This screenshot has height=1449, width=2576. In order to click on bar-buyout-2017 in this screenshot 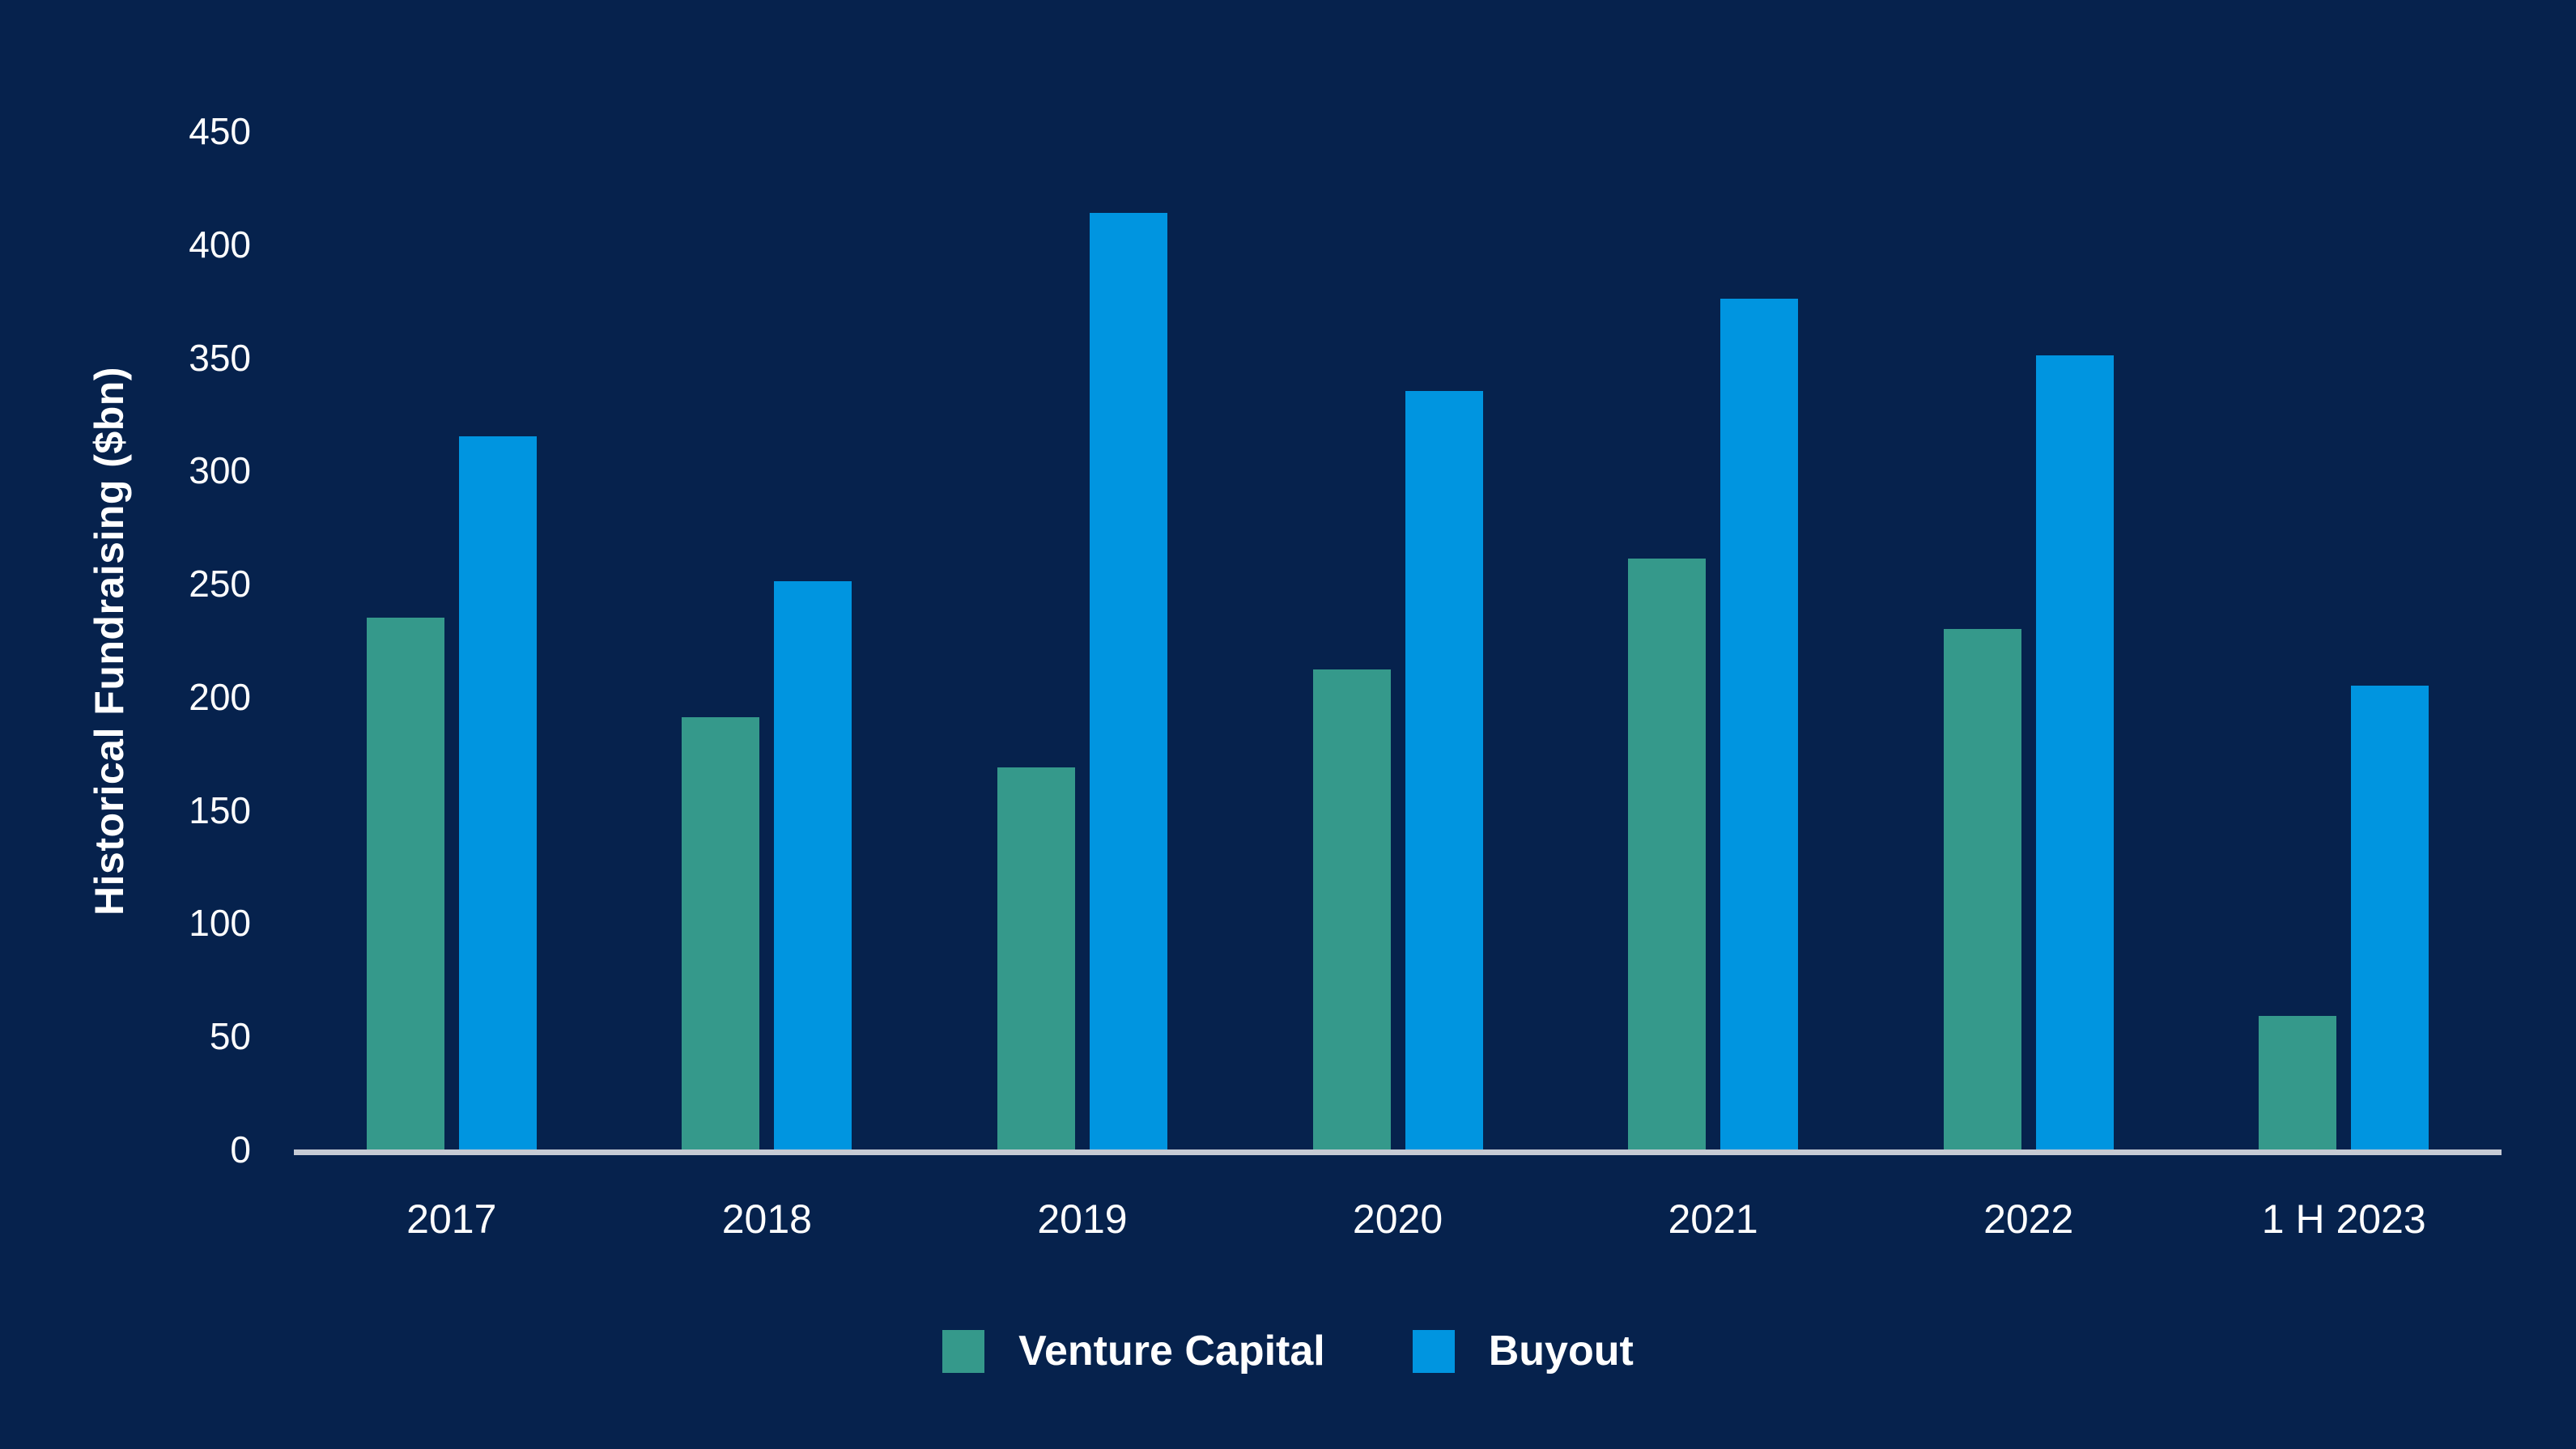, I will do `click(497, 792)`.